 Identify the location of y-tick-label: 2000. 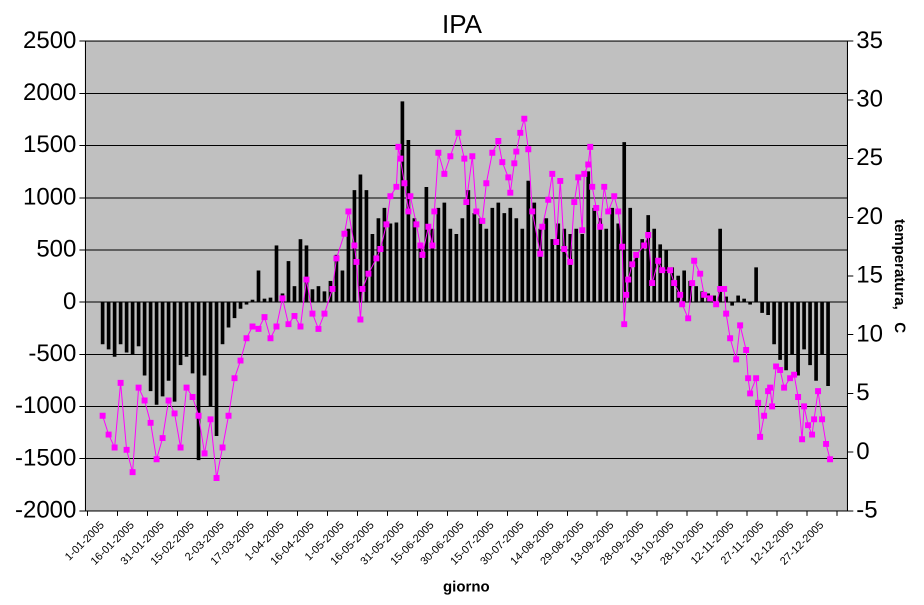
(49, 92).